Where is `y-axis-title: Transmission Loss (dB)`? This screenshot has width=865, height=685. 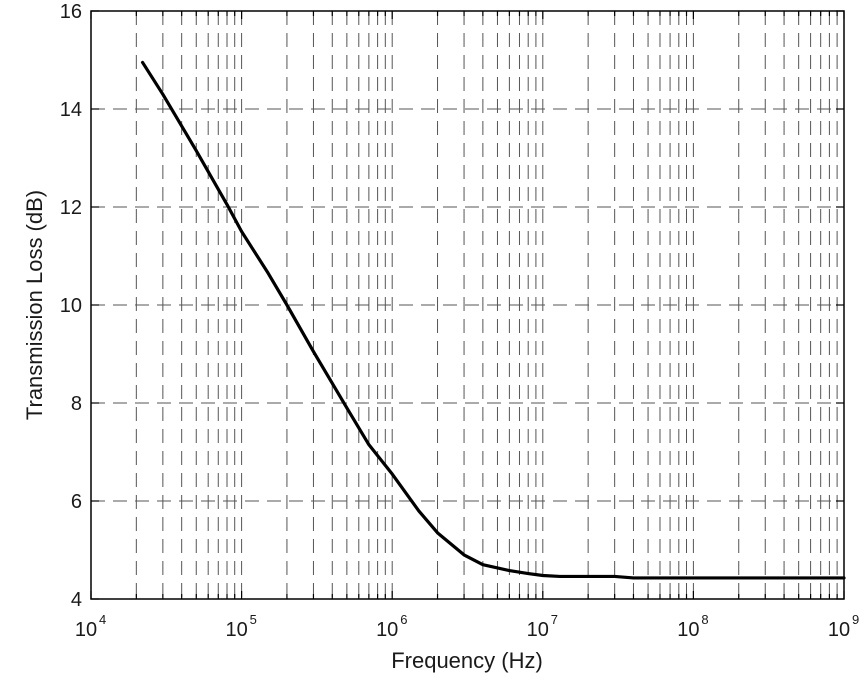 y-axis-title: Transmission Loss (dB) is located at coordinates (34, 305).